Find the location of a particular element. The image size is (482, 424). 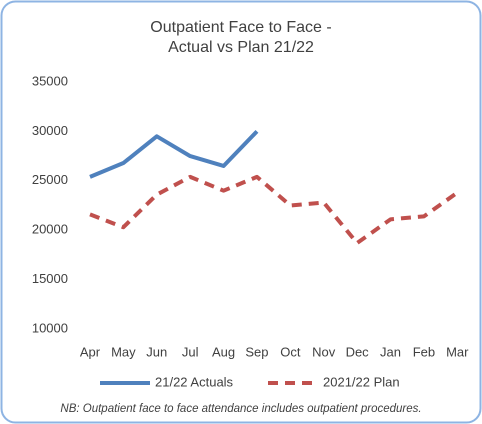

y-tick-label: 25000 is located at coordinates (50, 179).